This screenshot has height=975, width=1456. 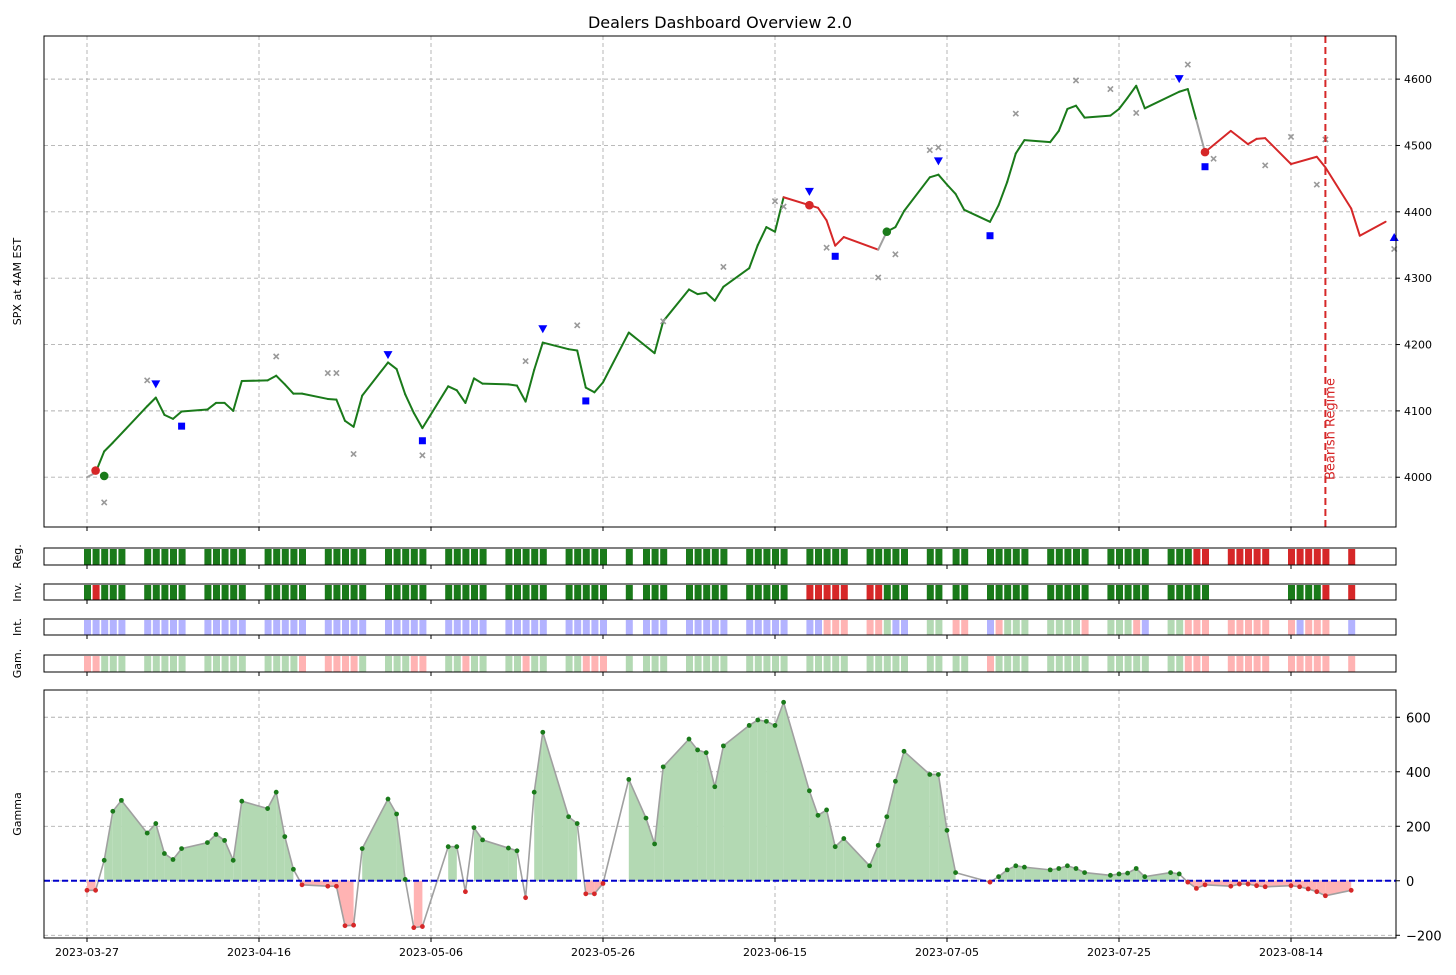 I want to click on strip-inv: Inv., so click(x=704, y=593).